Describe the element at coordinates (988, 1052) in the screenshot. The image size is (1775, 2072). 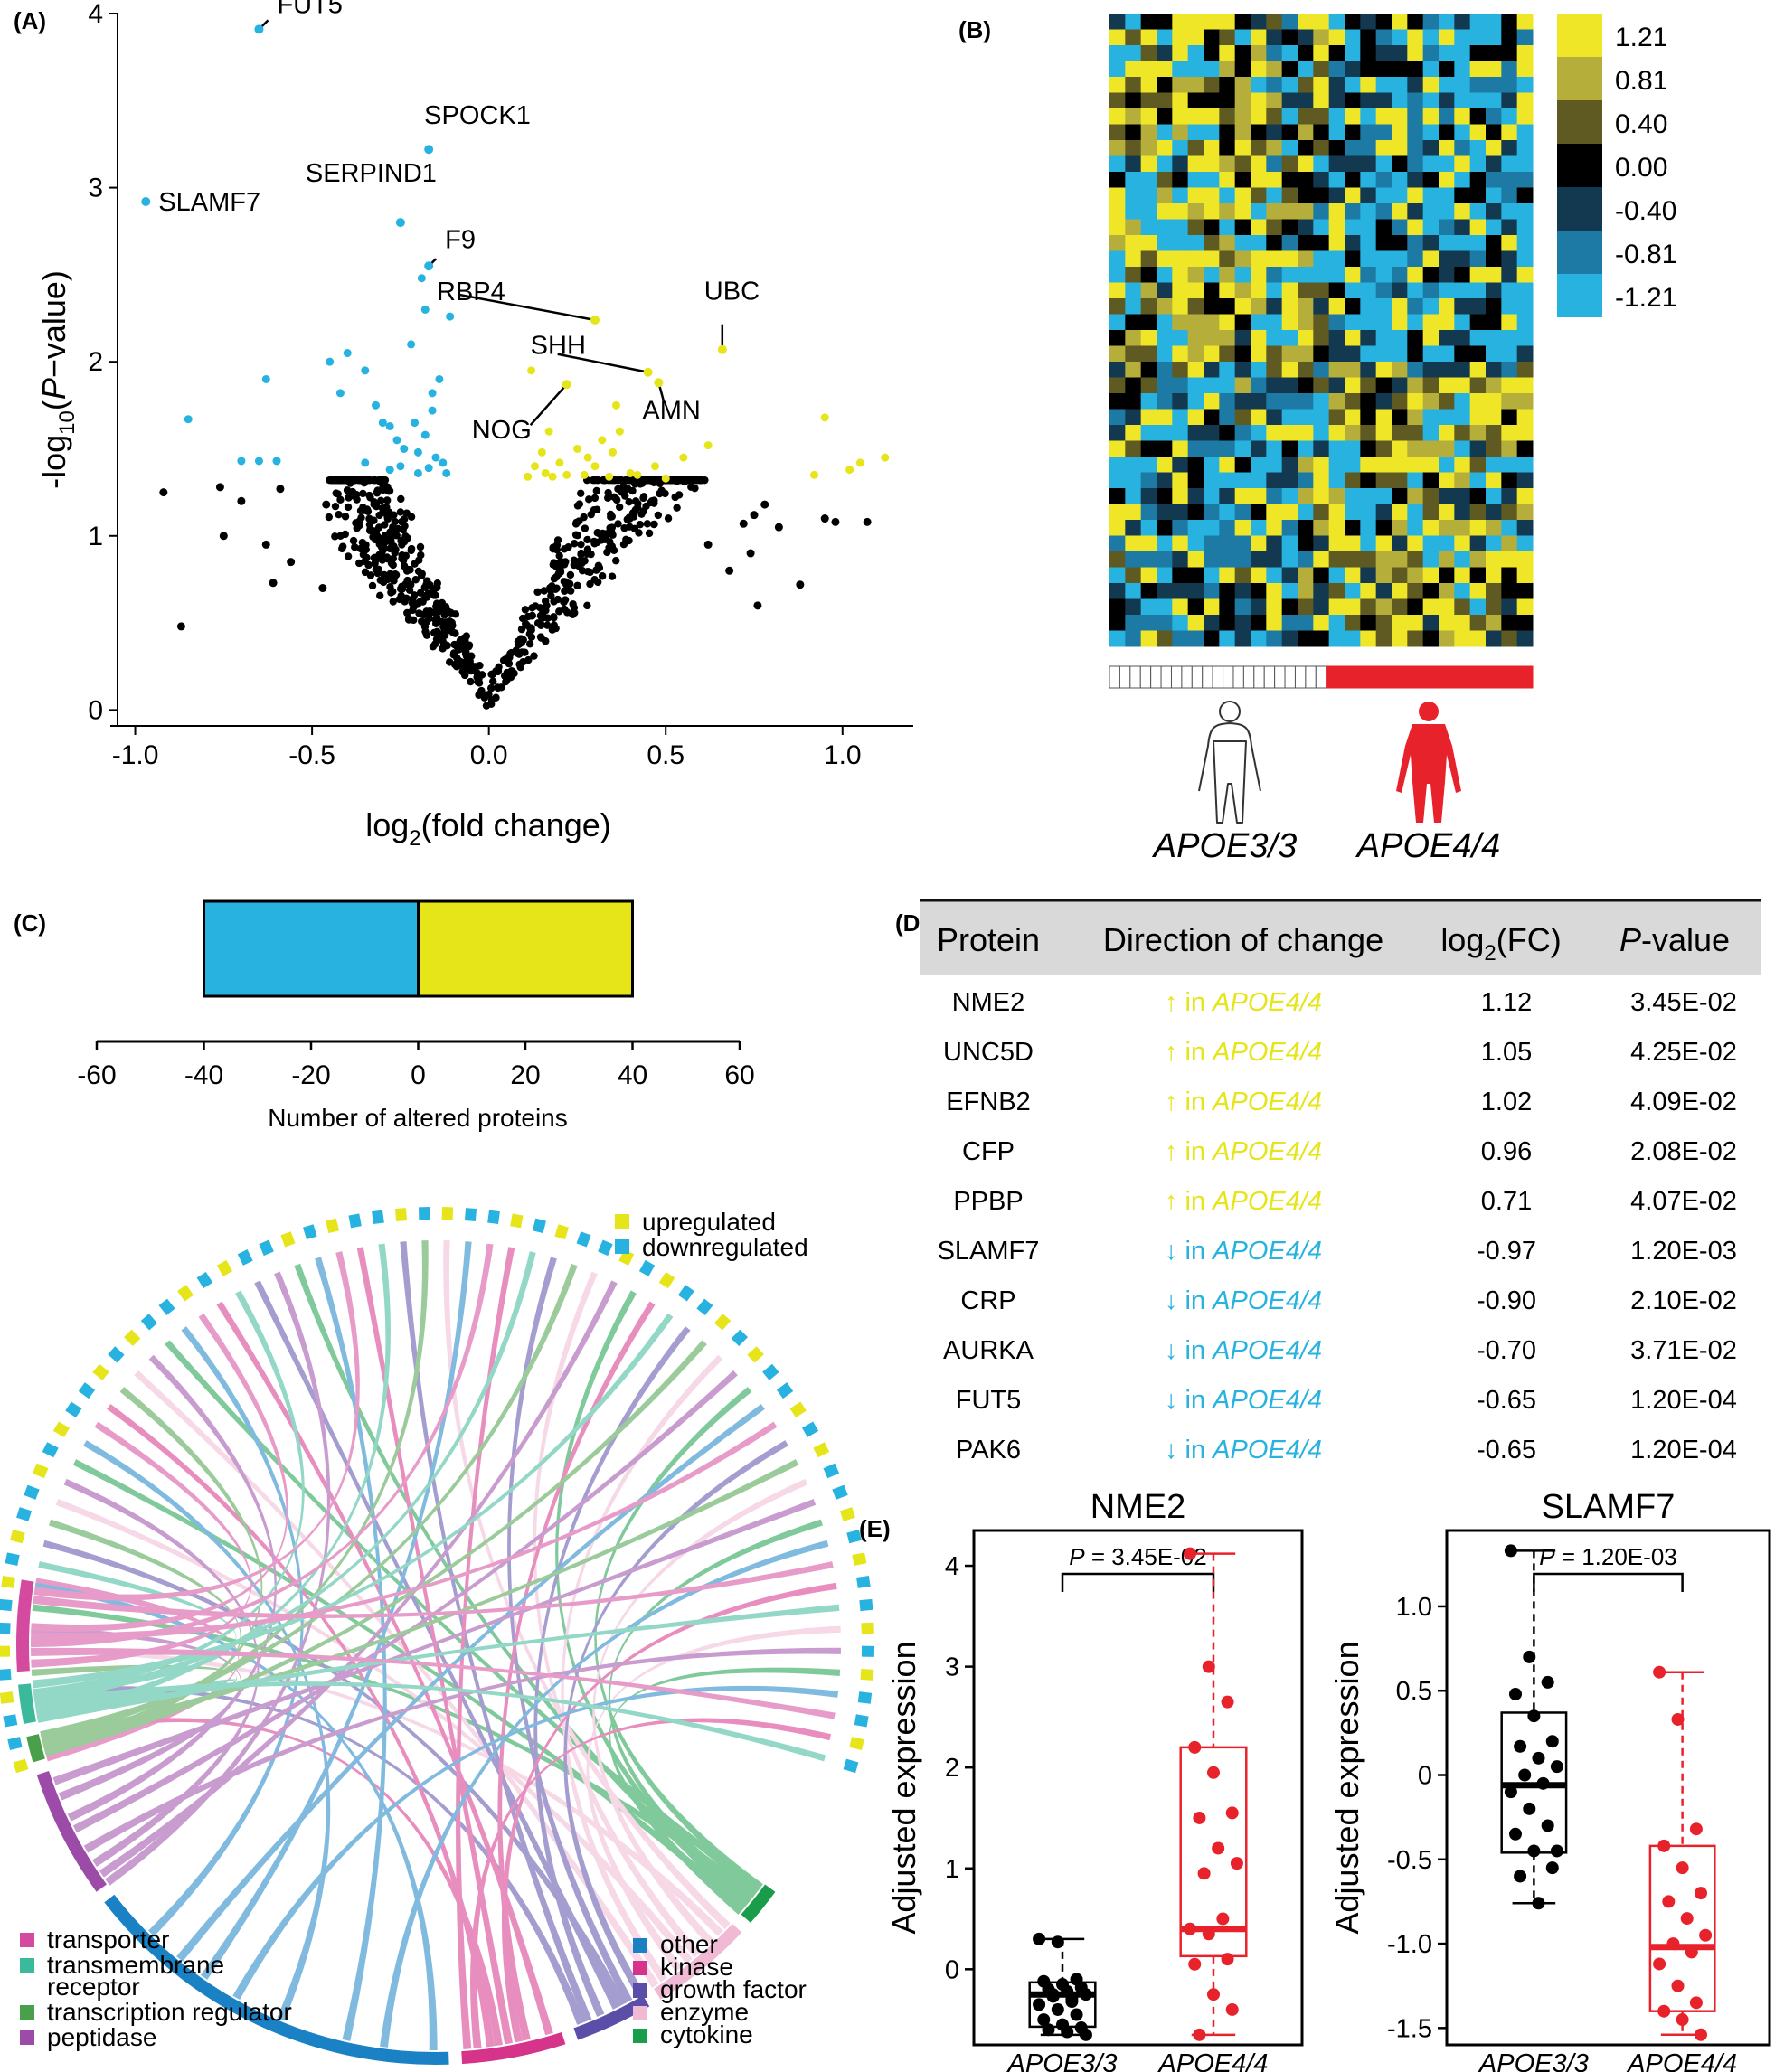
I see `cell-protein: UNC5D` at that location.